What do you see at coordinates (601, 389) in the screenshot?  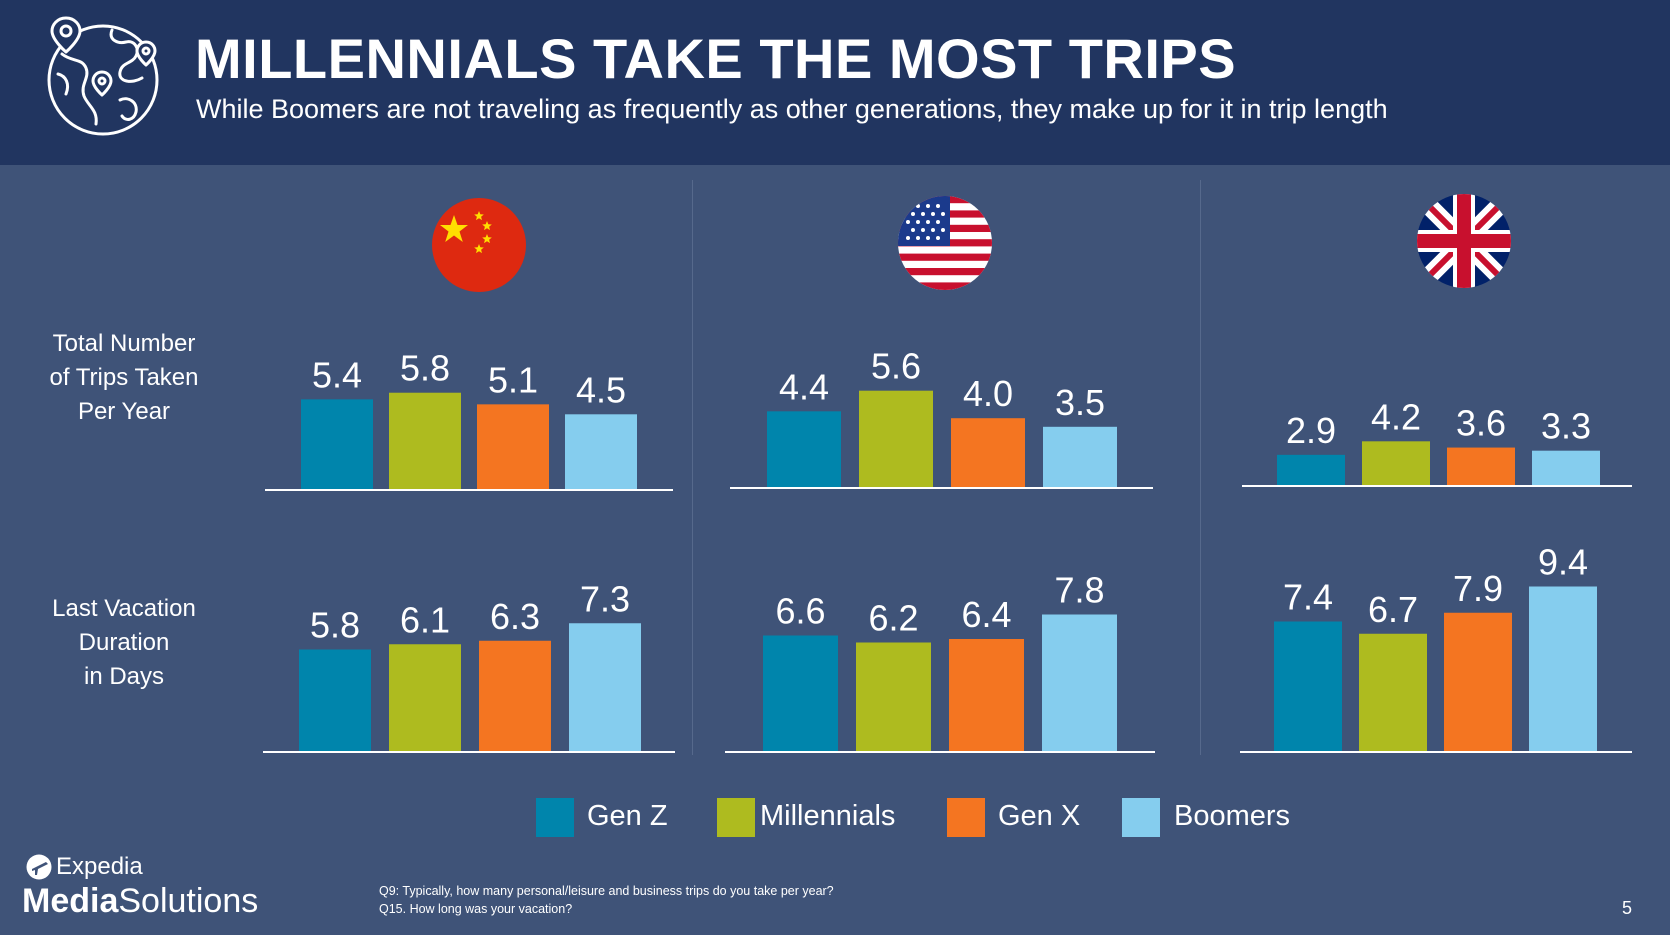 I see `data-label: 4.5` at bounding box center [601, 389].